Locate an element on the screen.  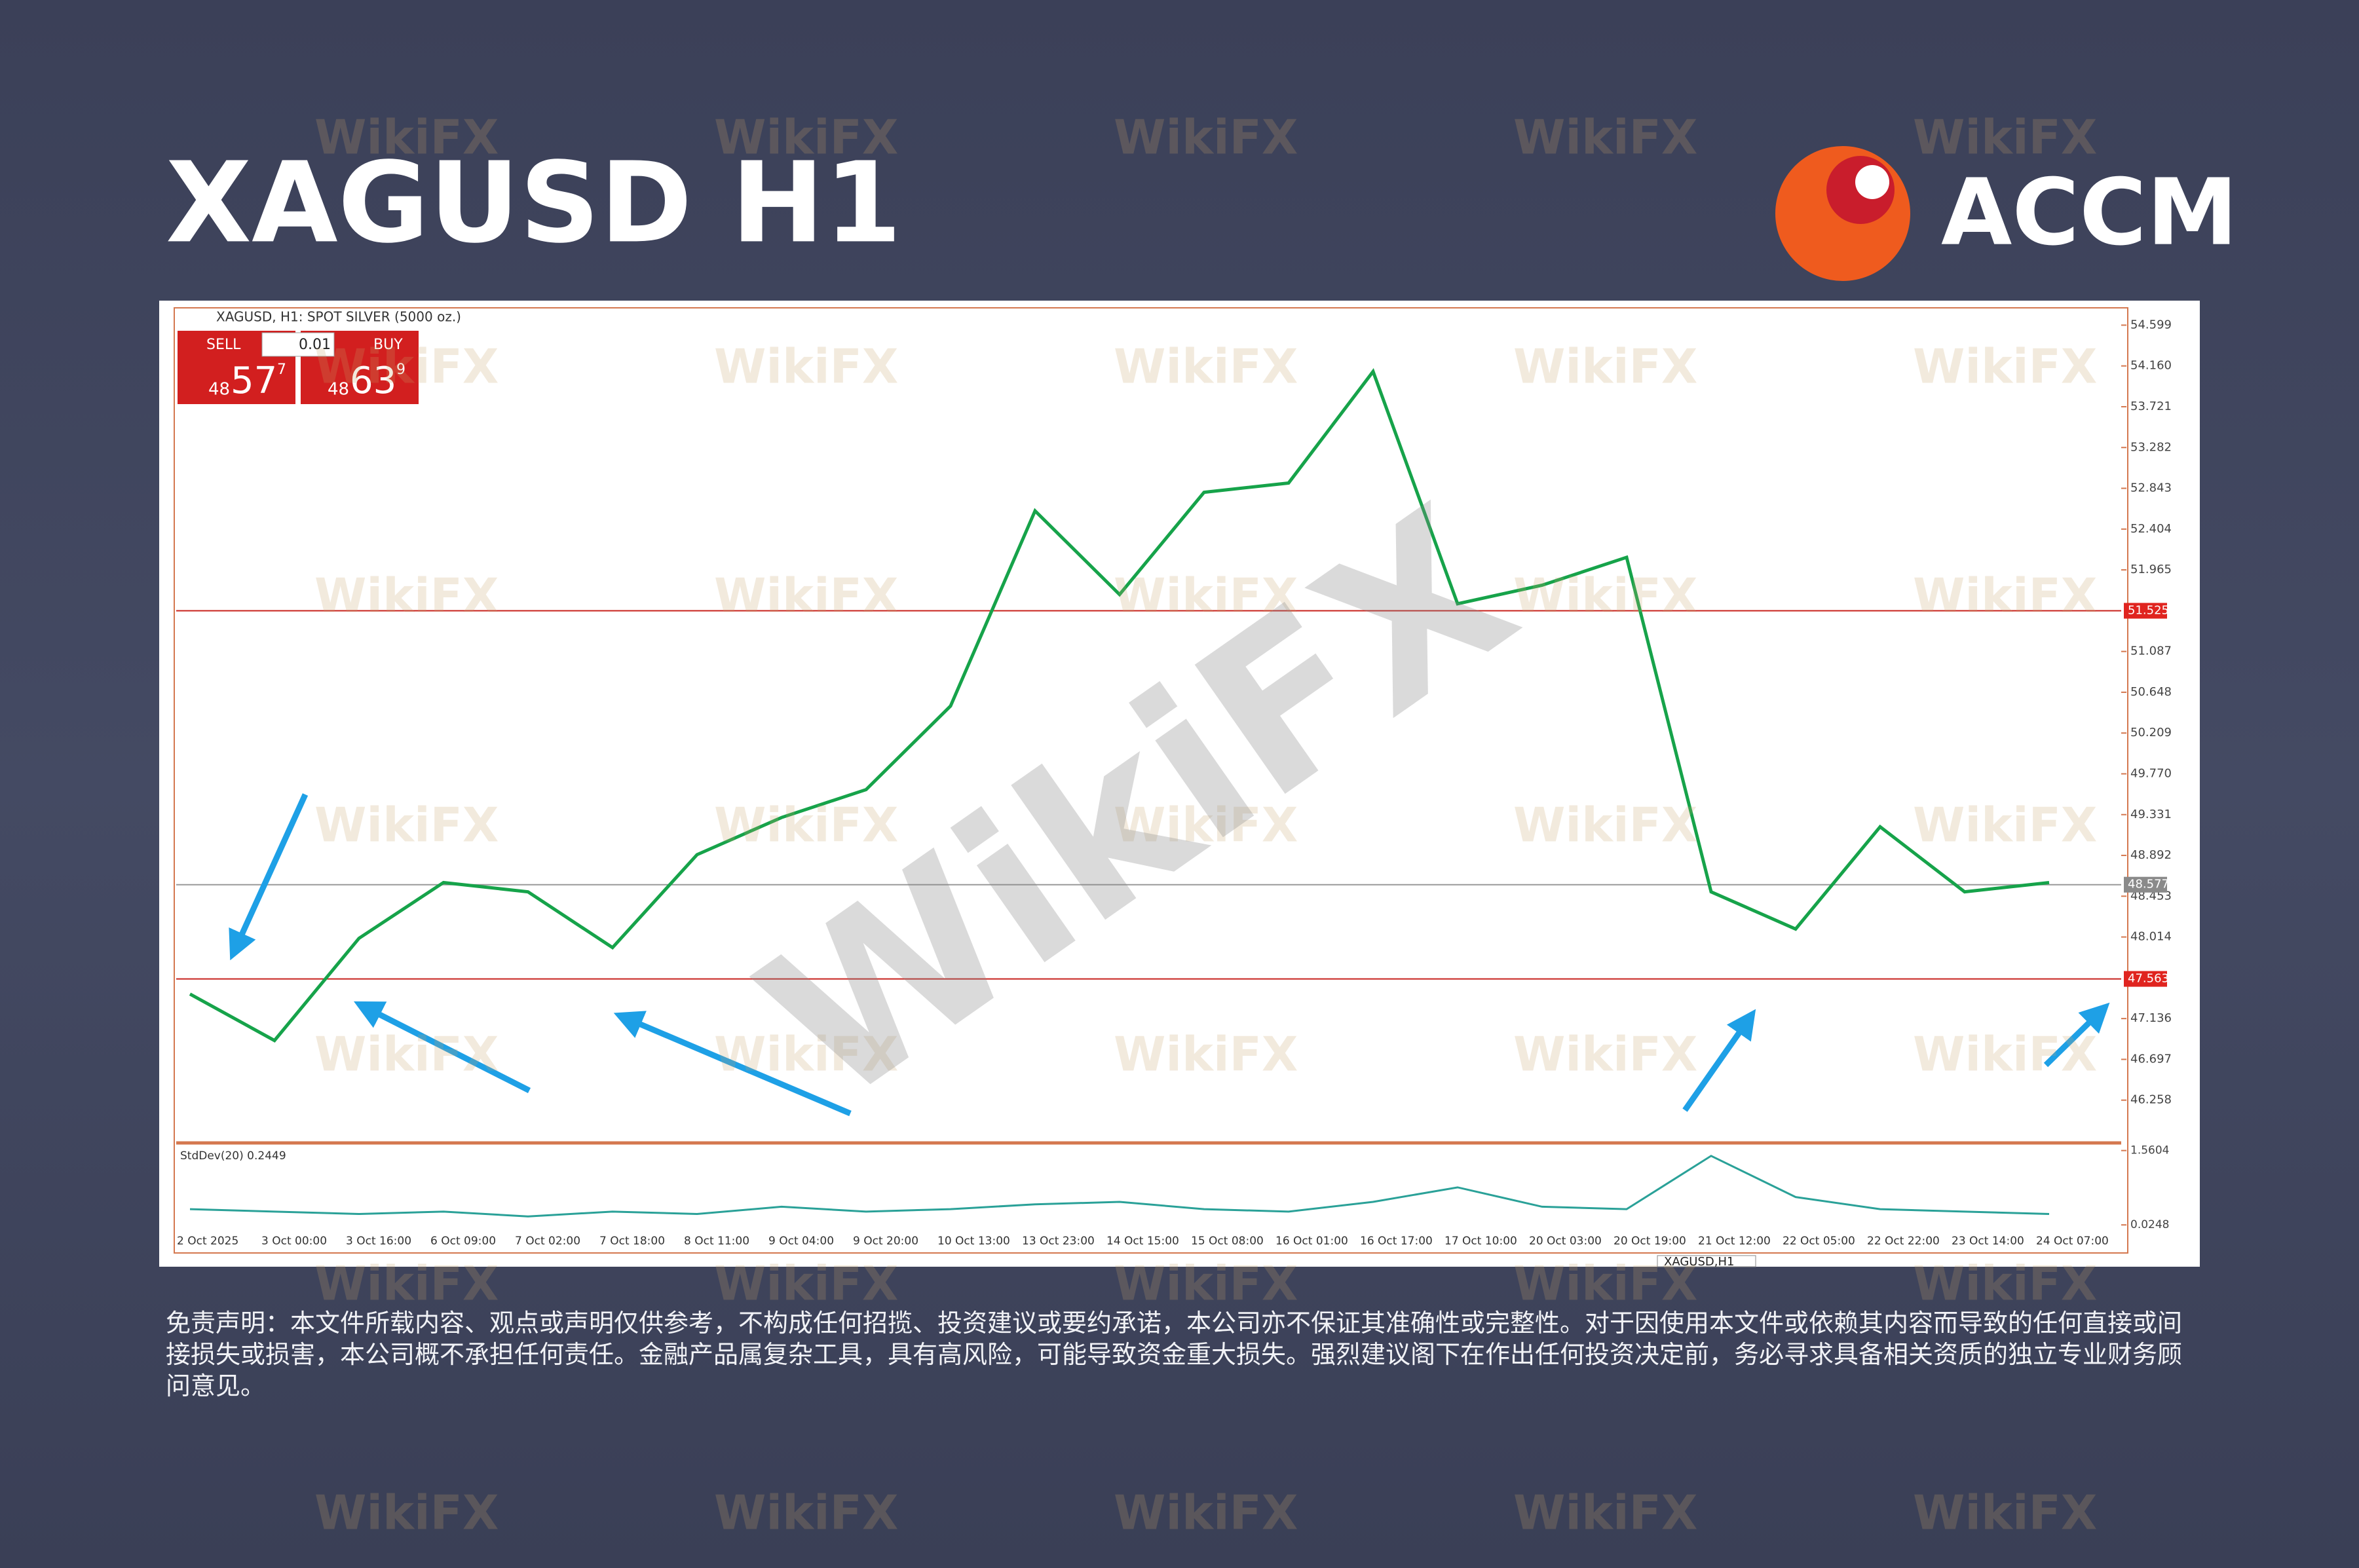
logo-dot is located at coordinates (1872, 182).